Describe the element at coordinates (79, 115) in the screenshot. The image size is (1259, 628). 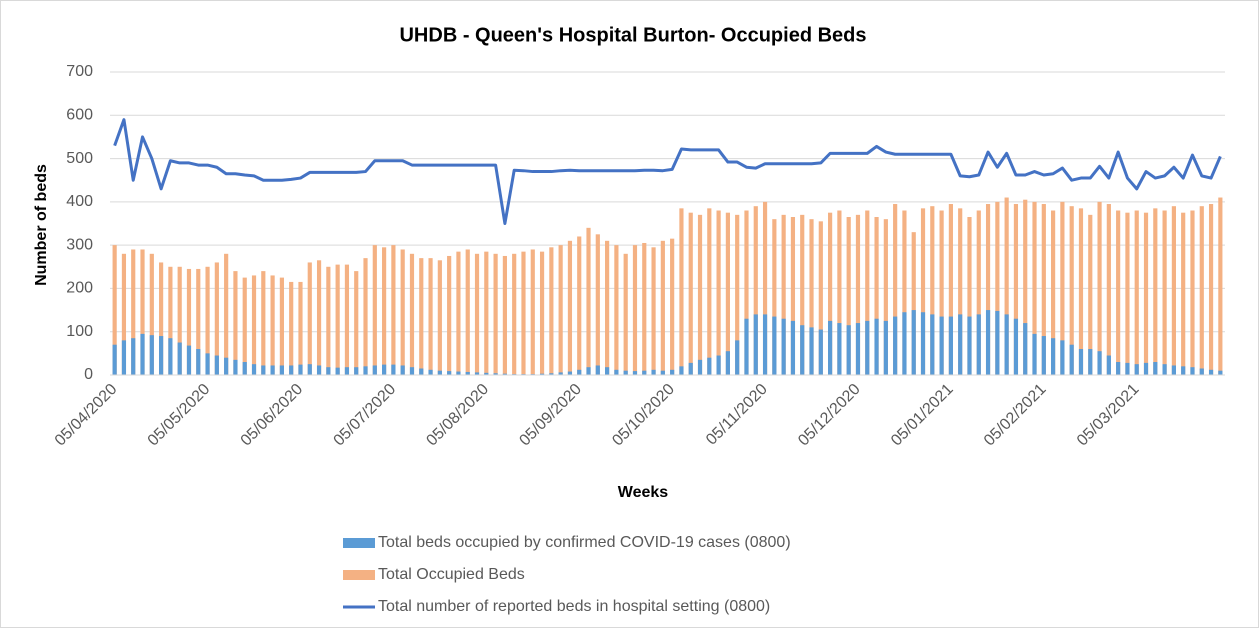
I see `y-tick-label: 600` at that location.